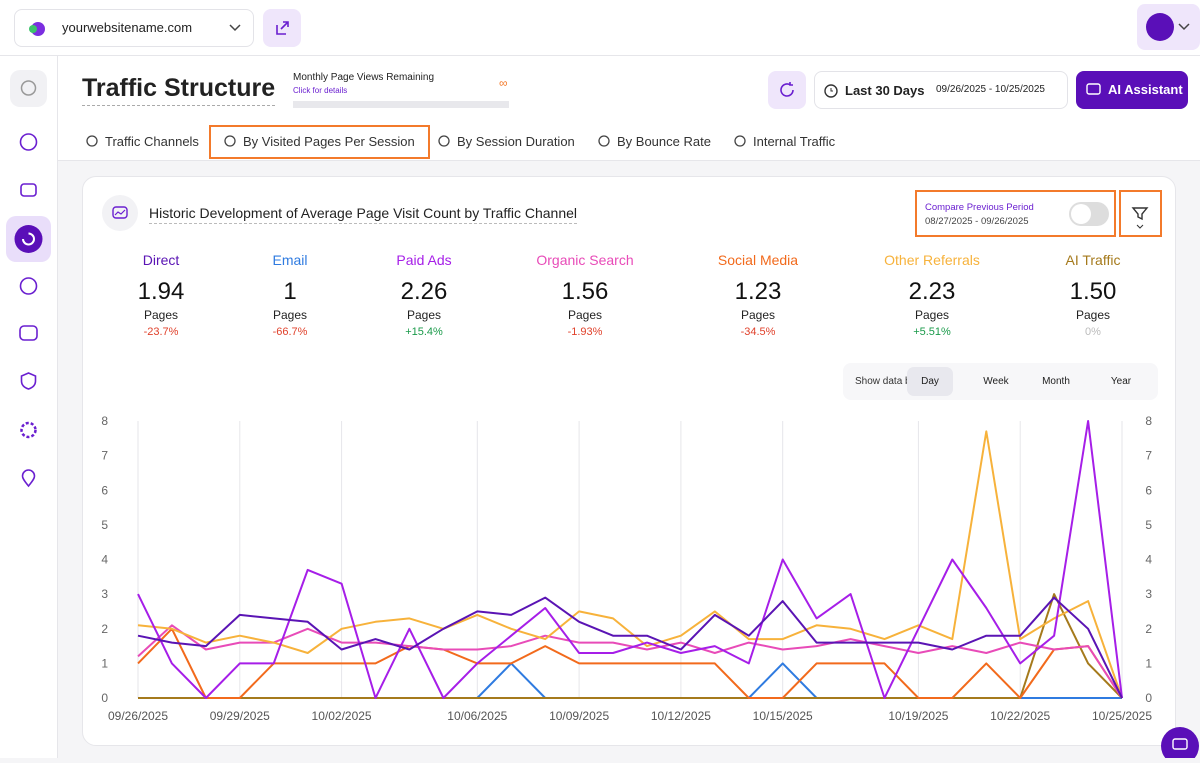 The height and width of the screenshot is (763, 1200). I want to click on ai-assistant-button: AI Assistant, so click(1132, 90).